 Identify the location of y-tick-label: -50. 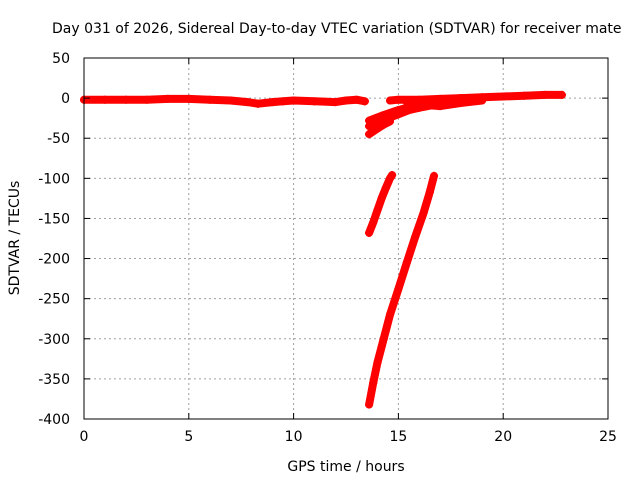
(58, 139).